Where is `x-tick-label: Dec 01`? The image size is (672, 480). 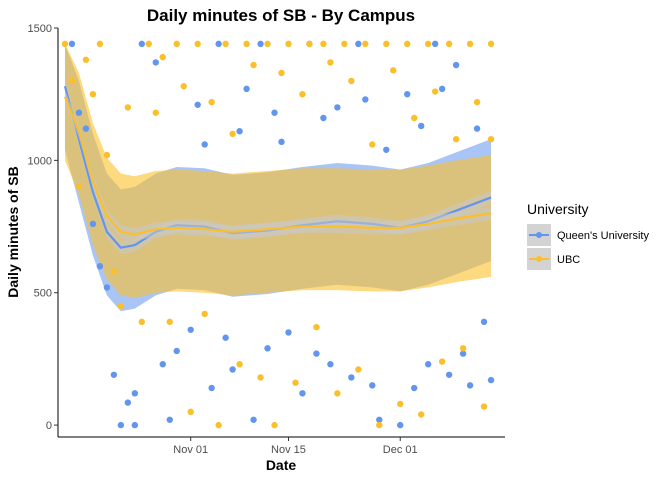
x-tick-label: Dec 01 is located at coordinates (400, 450).